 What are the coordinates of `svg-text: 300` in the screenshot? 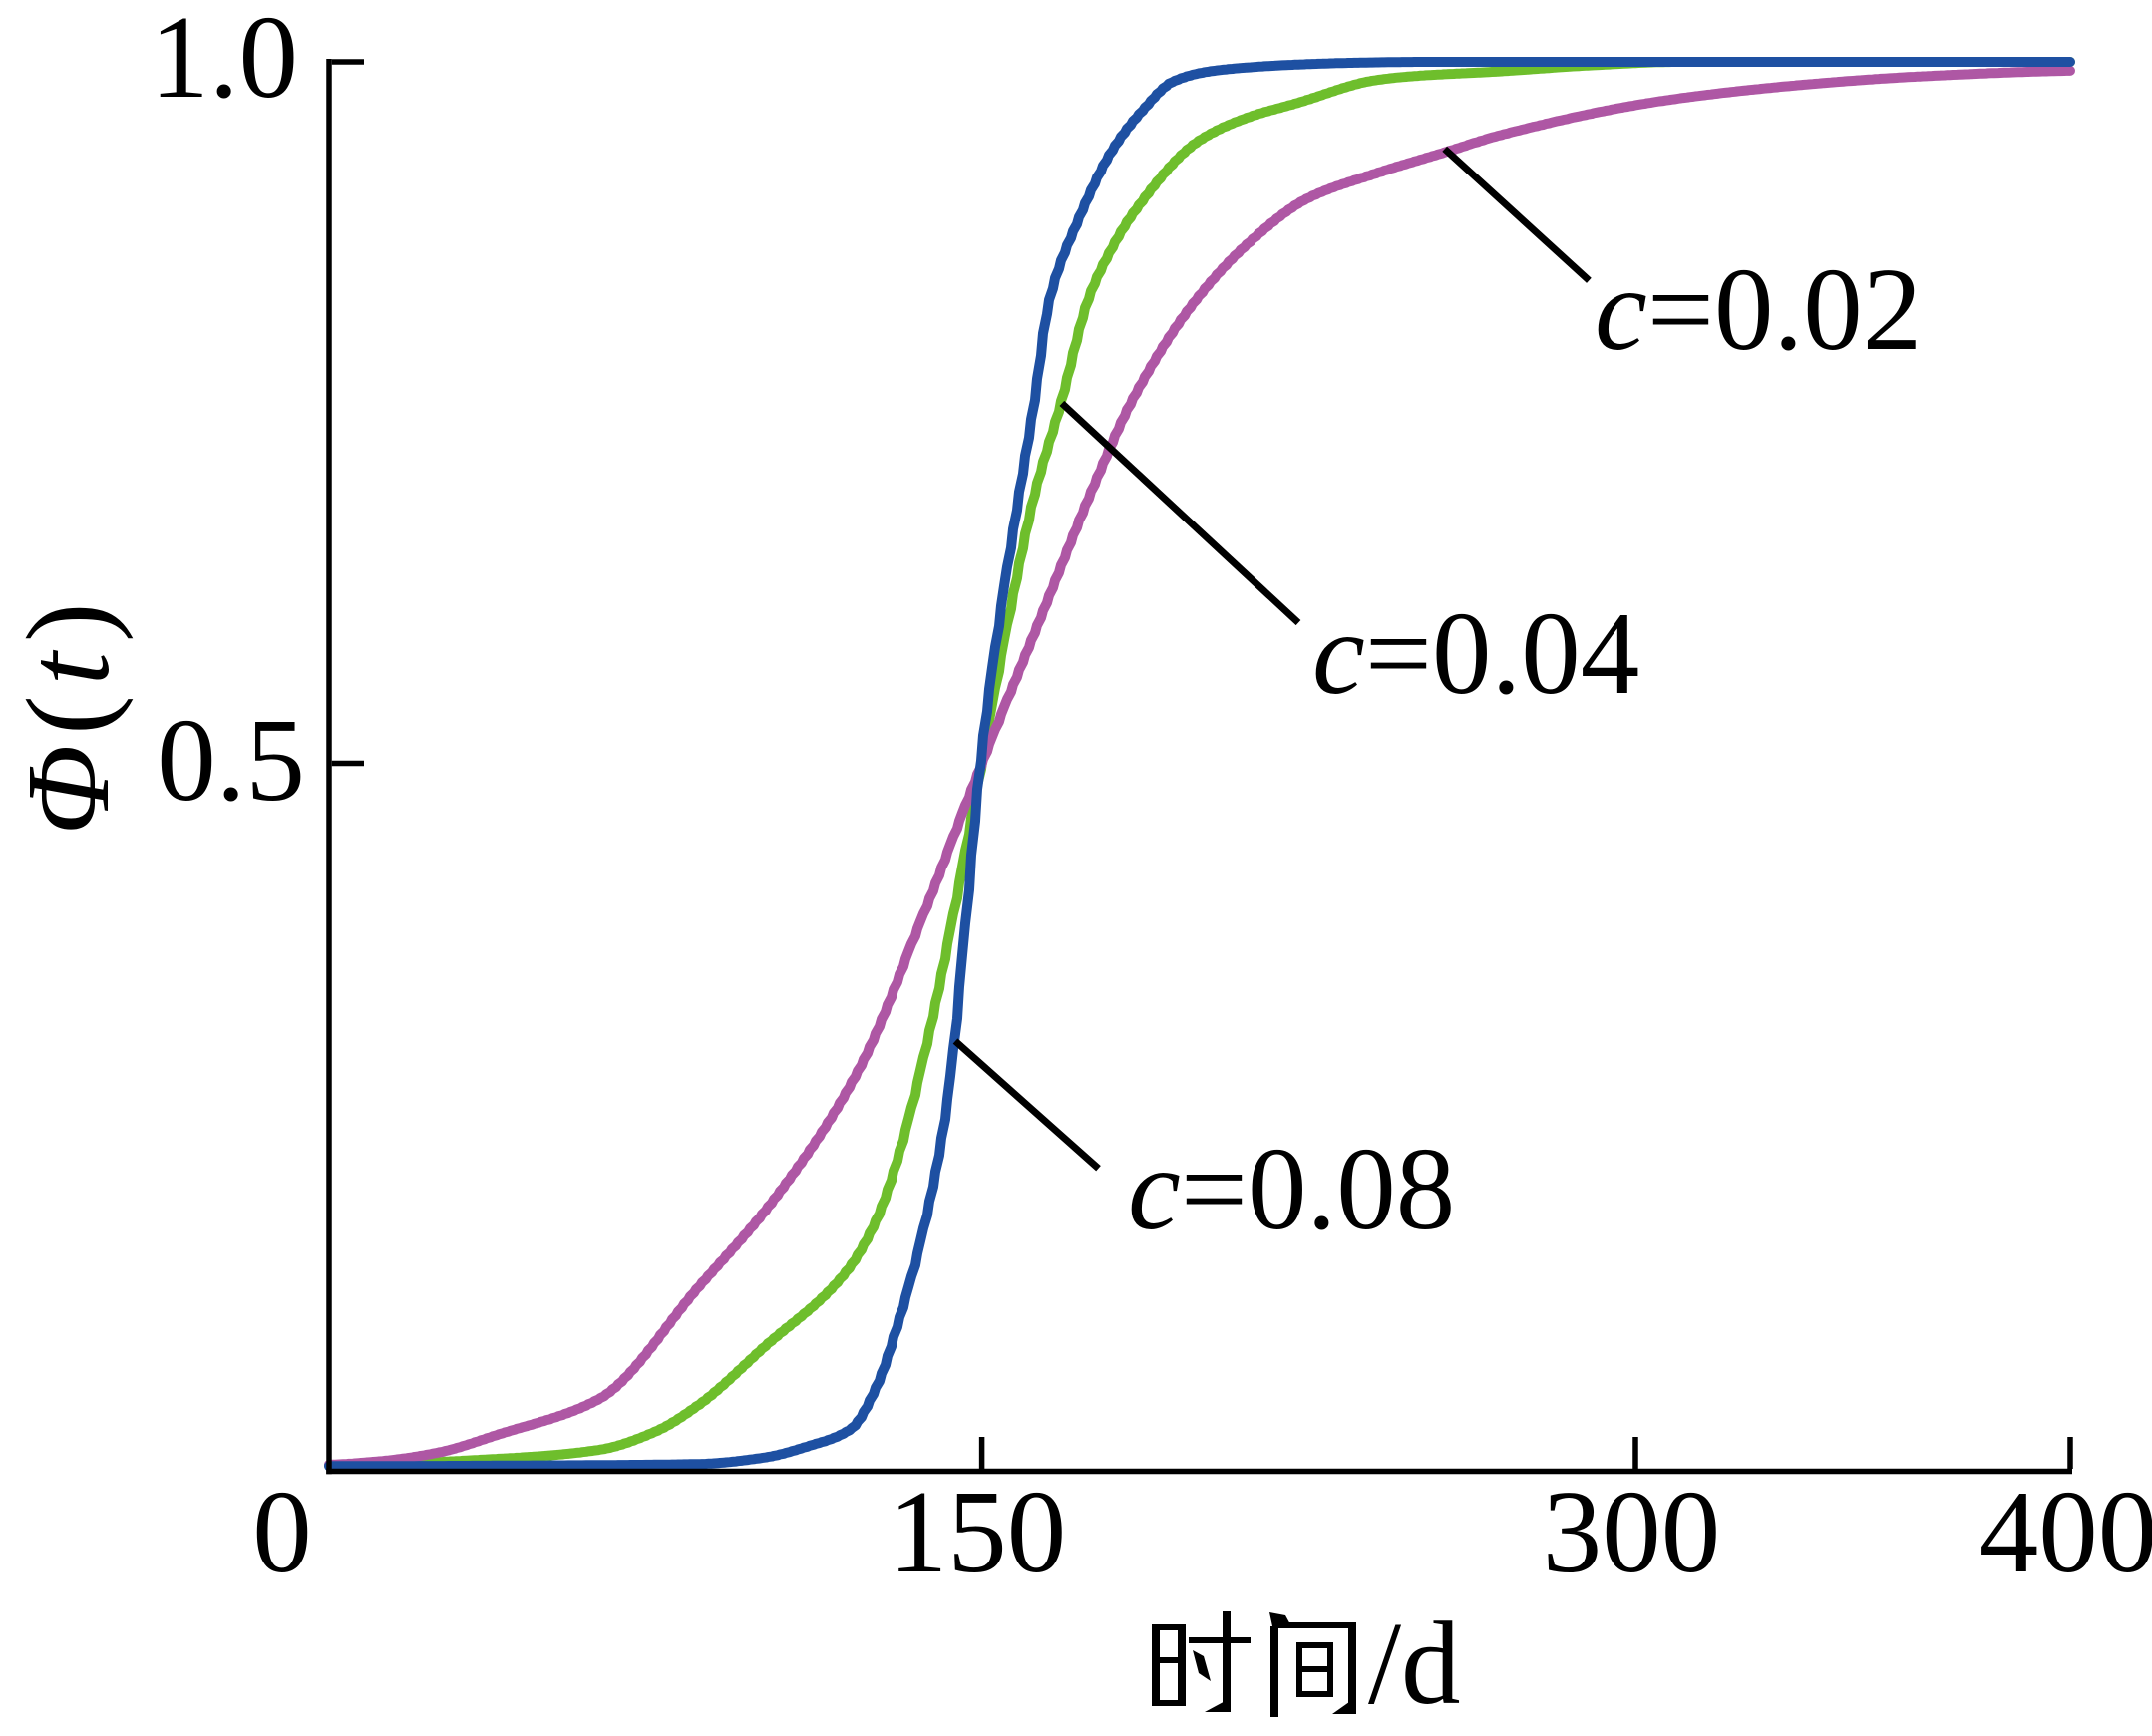 It's located at (1632, 1531).